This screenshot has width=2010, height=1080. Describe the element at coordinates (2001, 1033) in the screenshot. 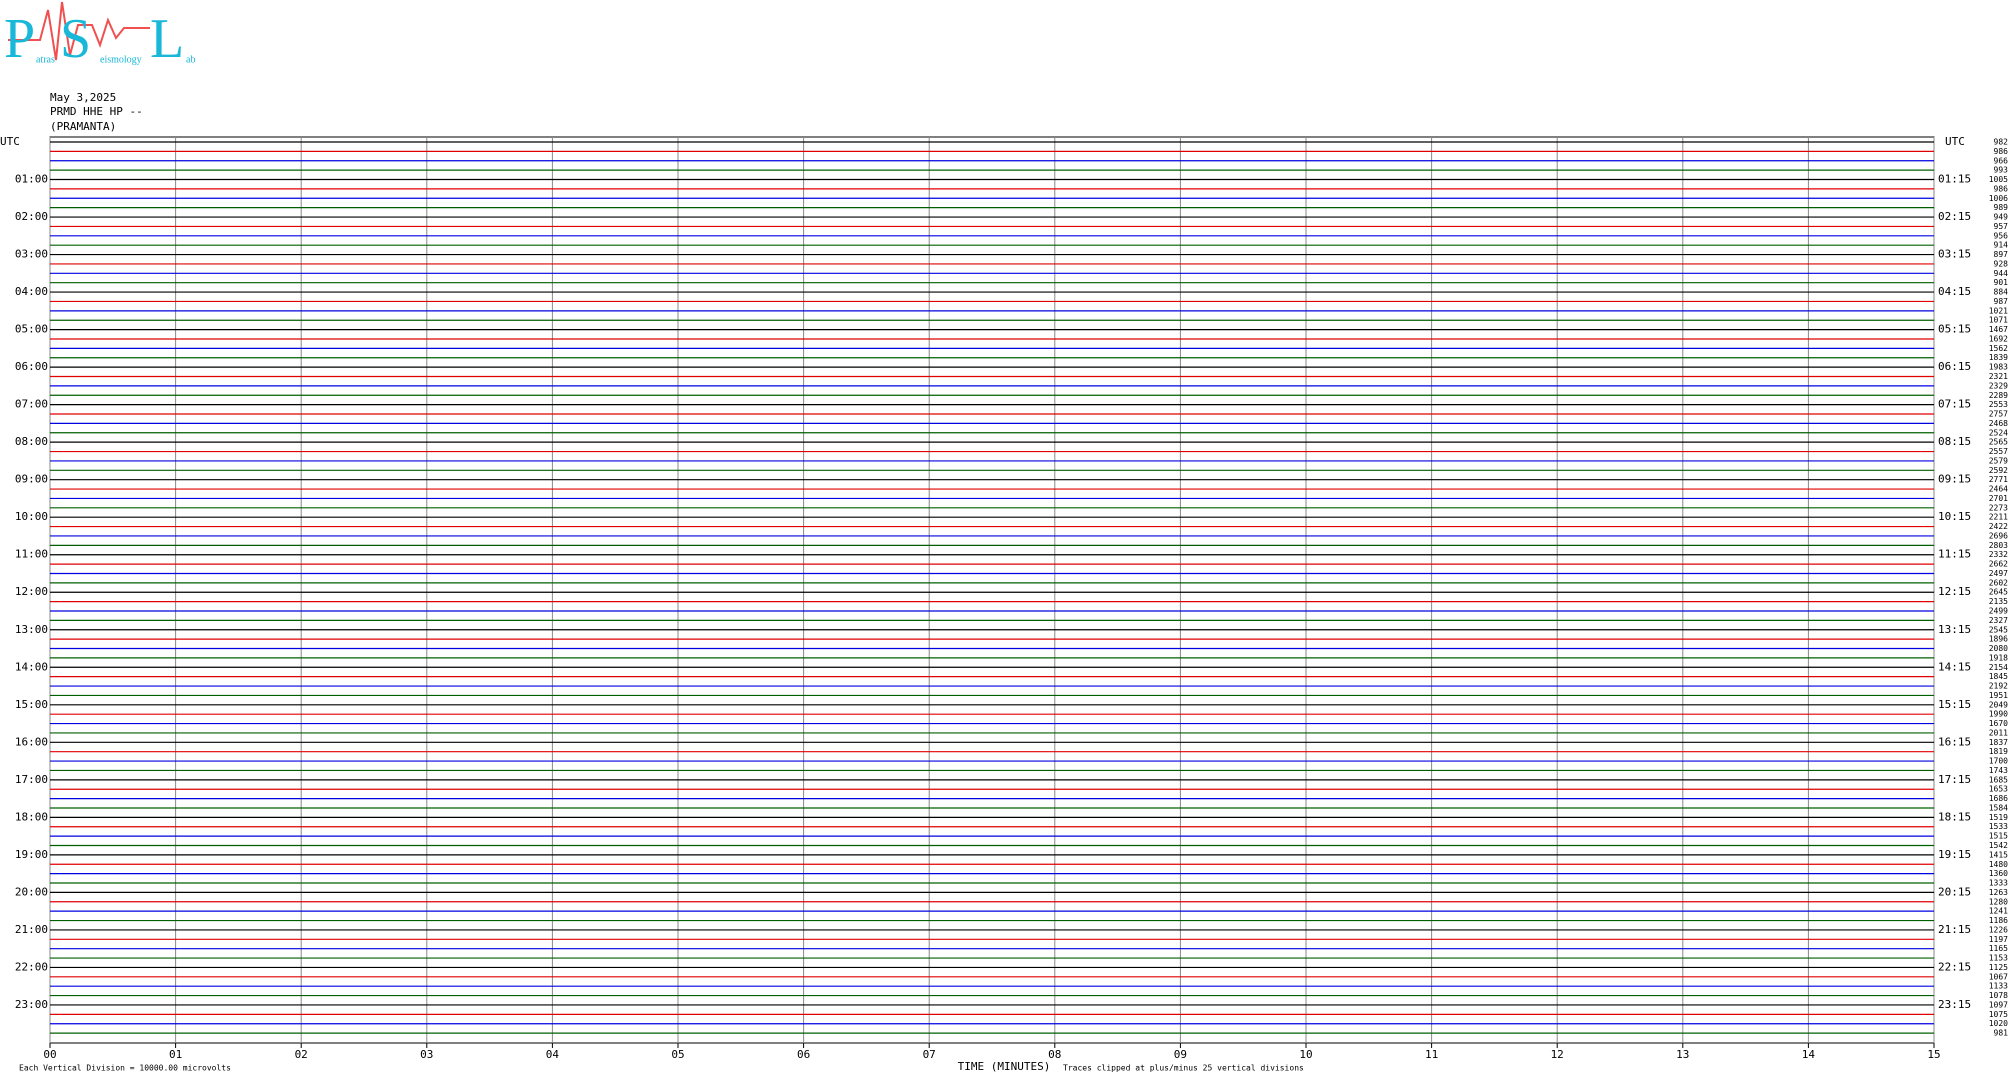

I see `trace-scale: 981` at that location.